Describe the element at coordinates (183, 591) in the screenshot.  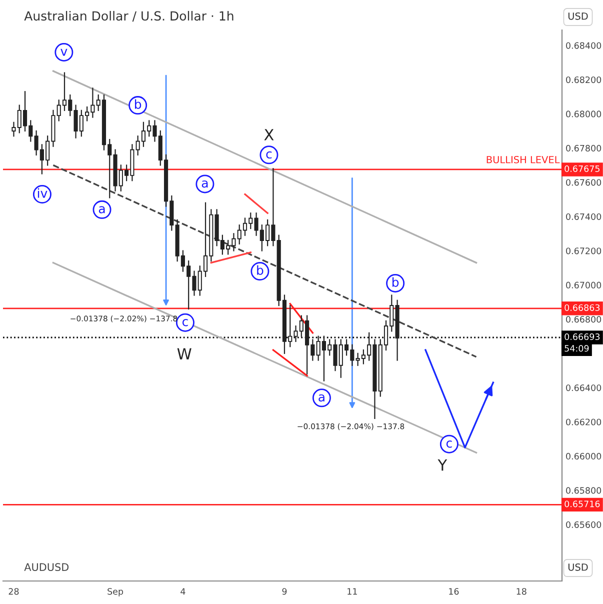
I see `x-tick-label: 4` at that location.